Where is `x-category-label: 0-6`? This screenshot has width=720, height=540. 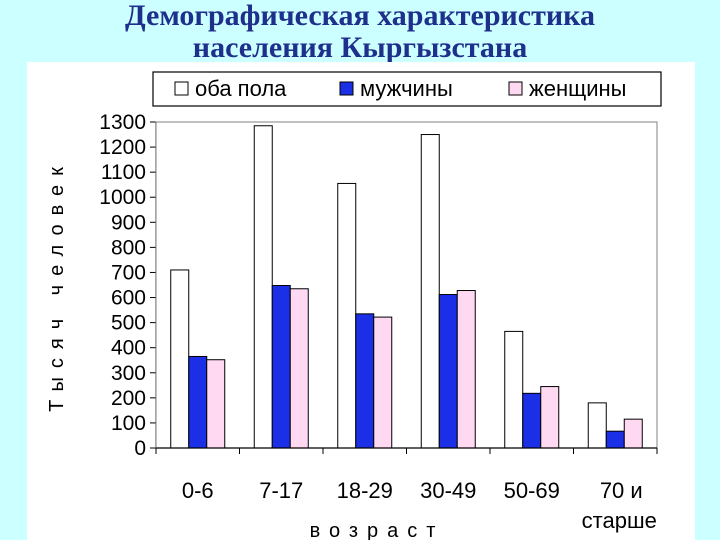 x-category-label: 0-6 is located at coordinates (198, 490).